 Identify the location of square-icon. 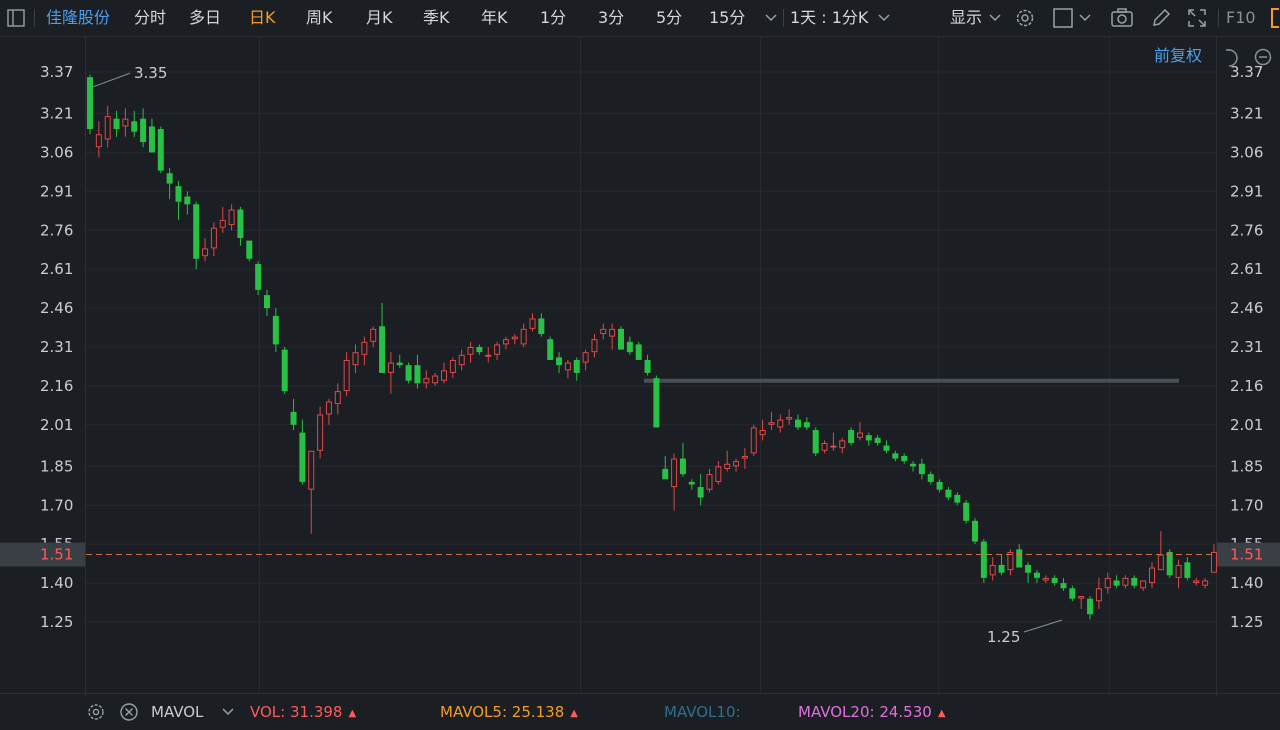
(1063, 18).